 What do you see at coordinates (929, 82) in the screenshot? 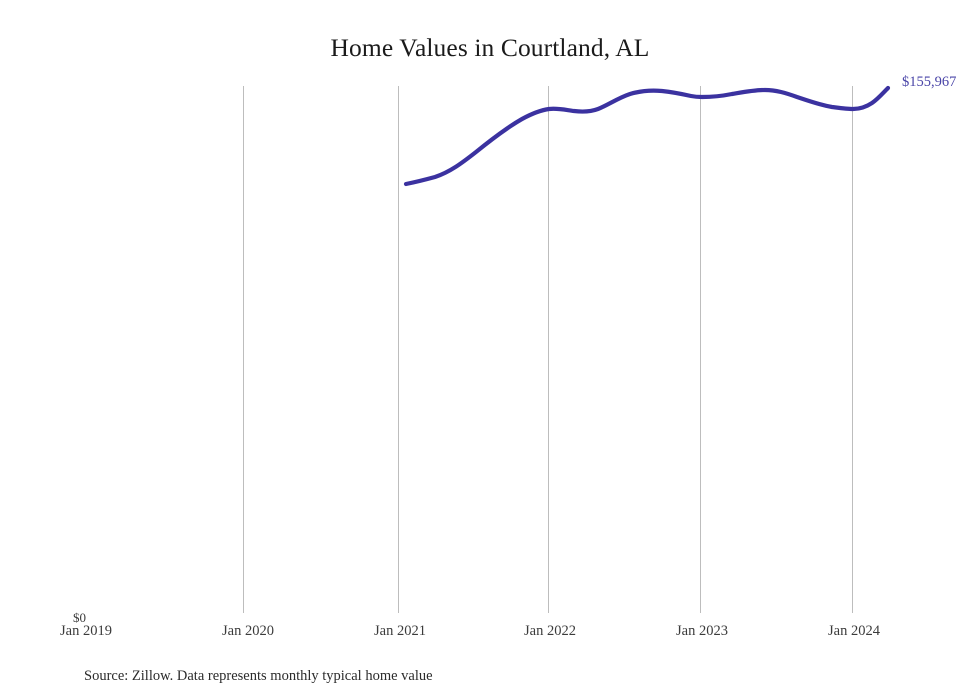
I see `endpoint-value-label: $155,967` at bounding box center [929, 82].